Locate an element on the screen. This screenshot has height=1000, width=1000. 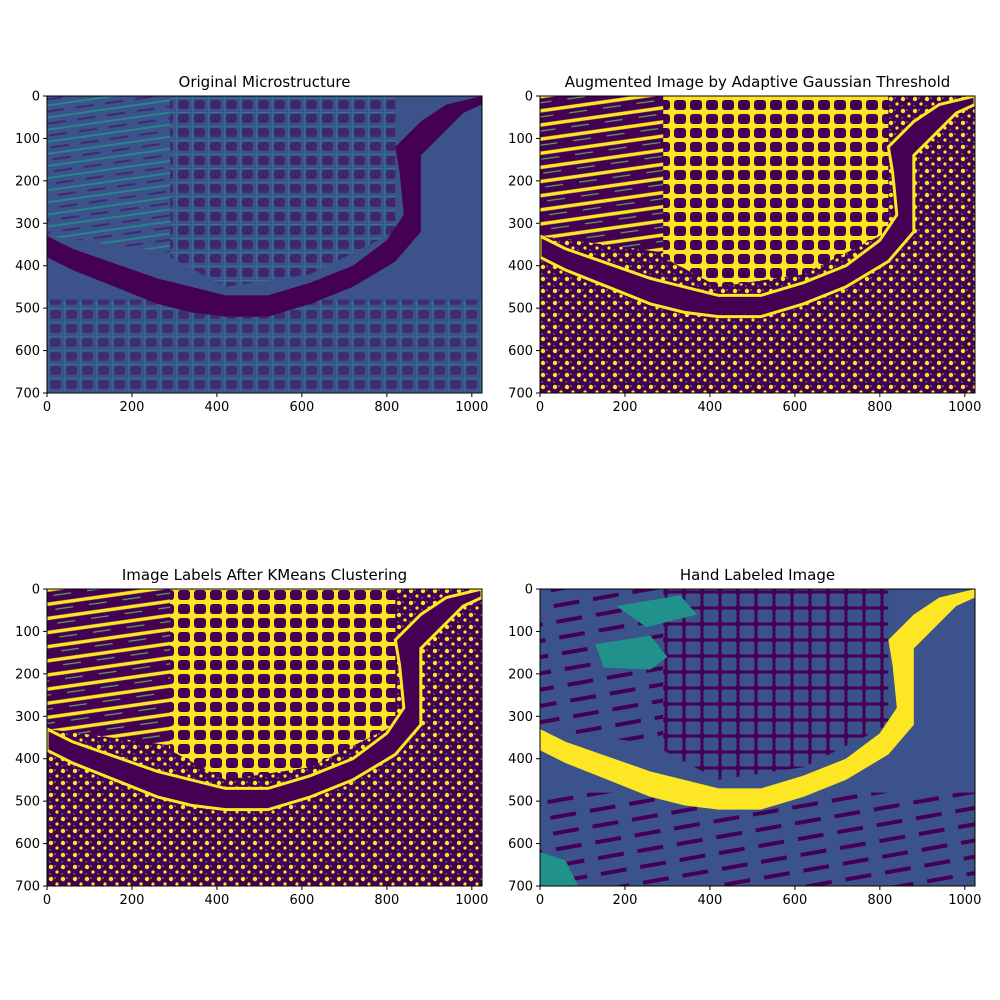
subplot-title: Hand Labeled Image is located at coordinates (757, 575).